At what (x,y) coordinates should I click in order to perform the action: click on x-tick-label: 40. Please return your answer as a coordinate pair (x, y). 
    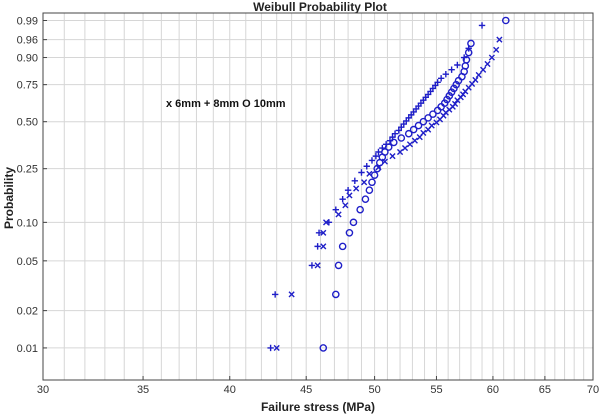
    Looking at the image, I should click on (230, 390).